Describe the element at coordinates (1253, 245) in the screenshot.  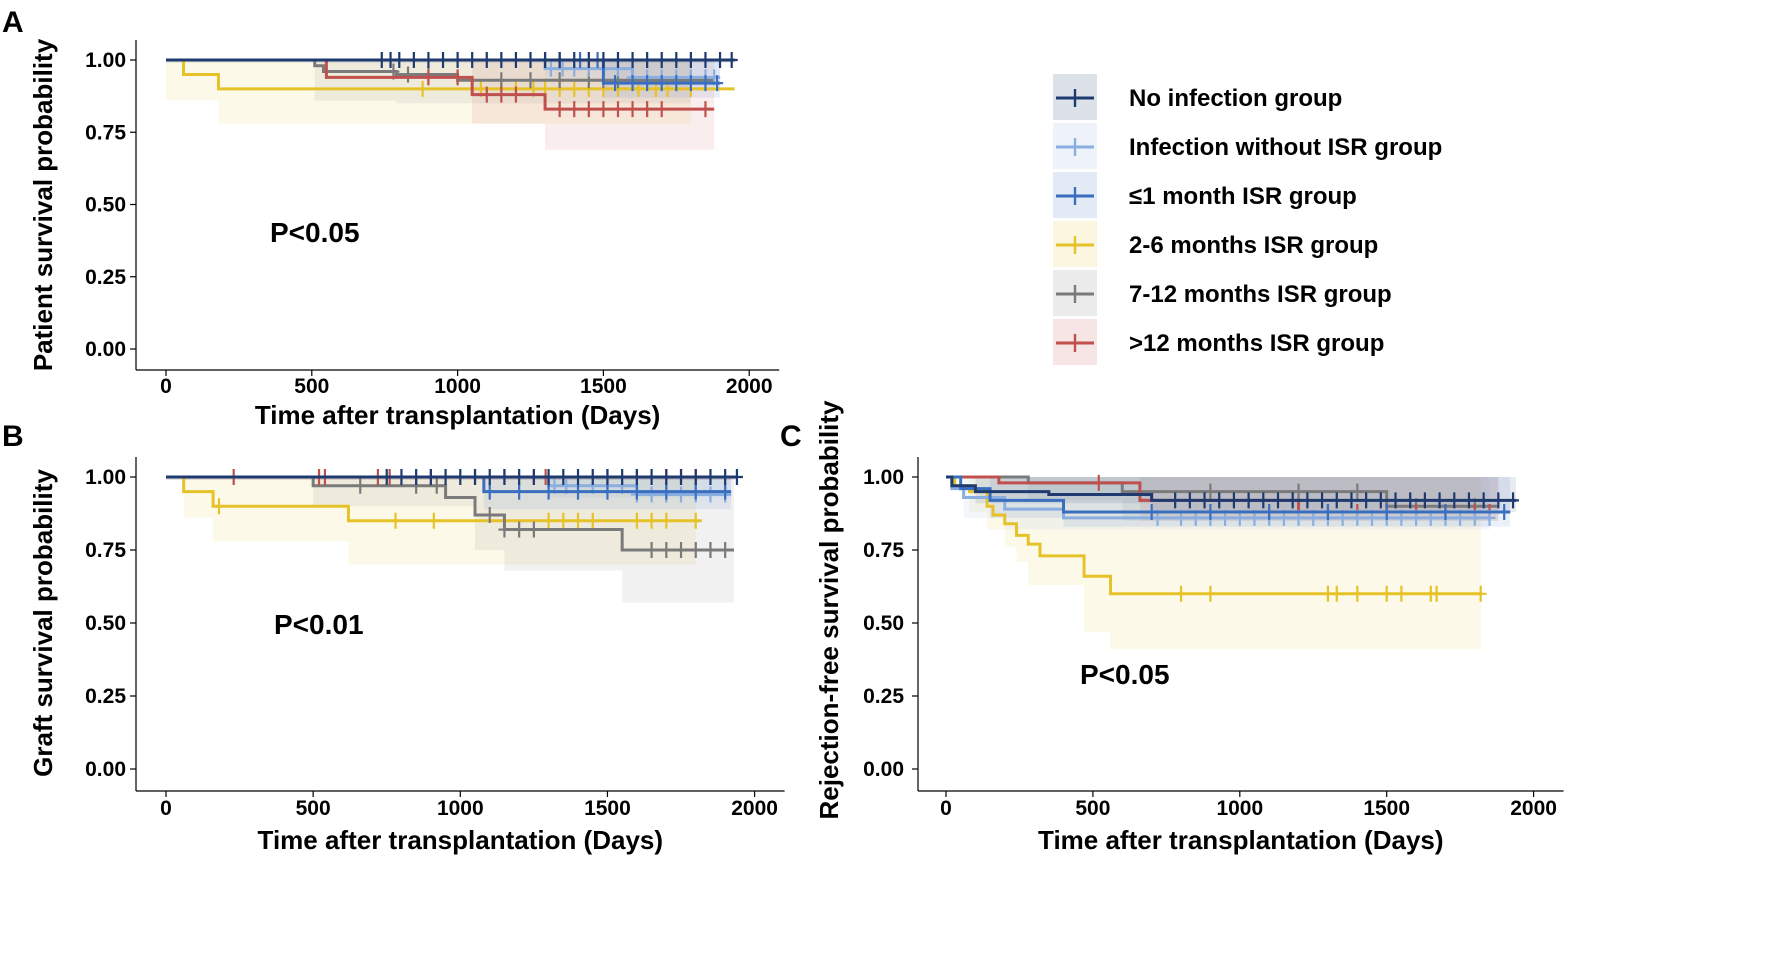
I see `legend-label: 2-6 months ISR group` at that location.